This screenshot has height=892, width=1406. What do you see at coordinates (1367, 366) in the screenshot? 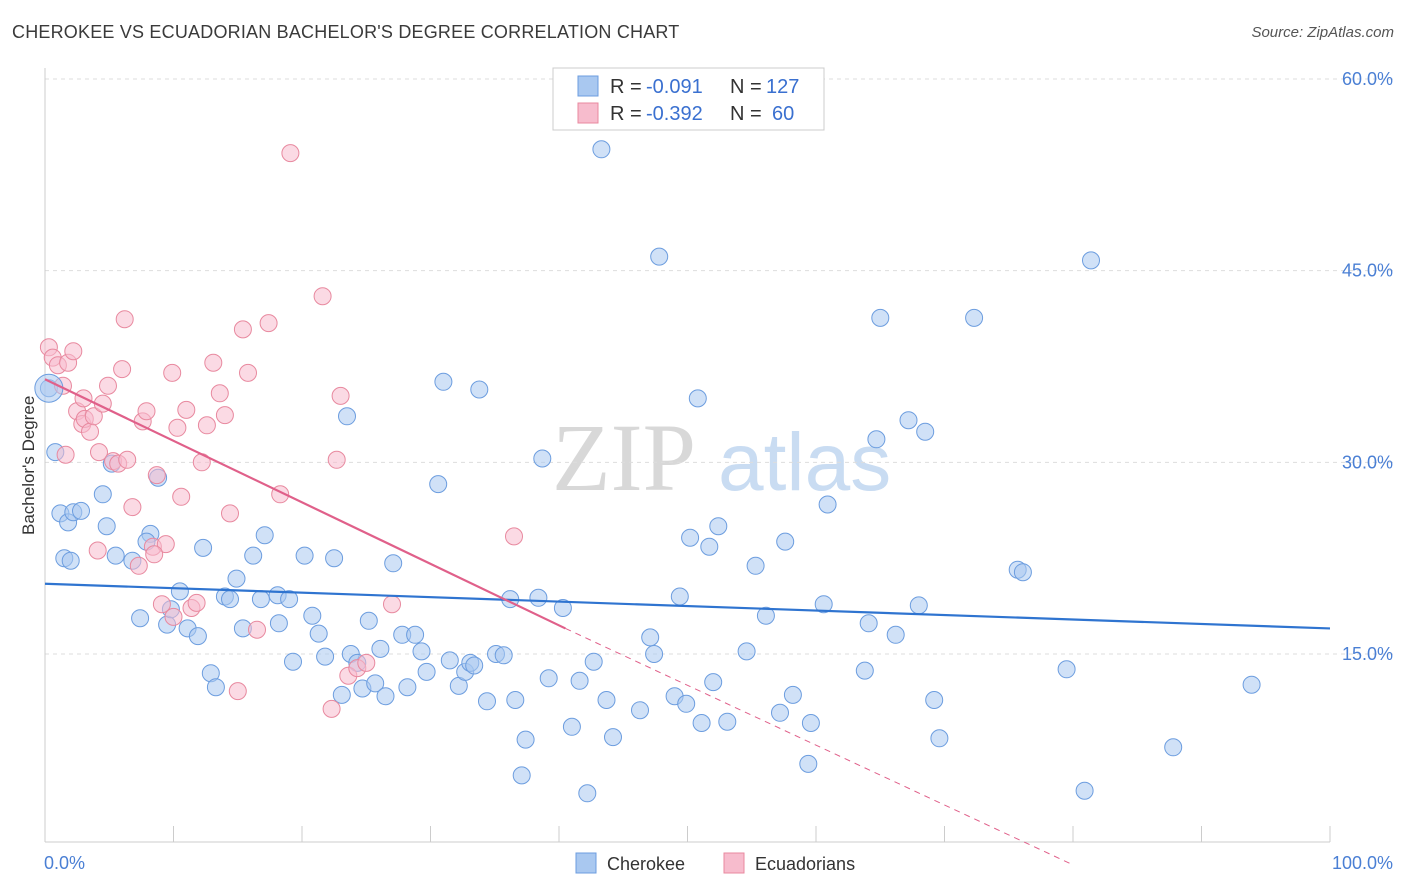
I see `y-tick-labels: 15.0% 30.0% 45.0% 60.0%` at bounding box center [1367, 366].